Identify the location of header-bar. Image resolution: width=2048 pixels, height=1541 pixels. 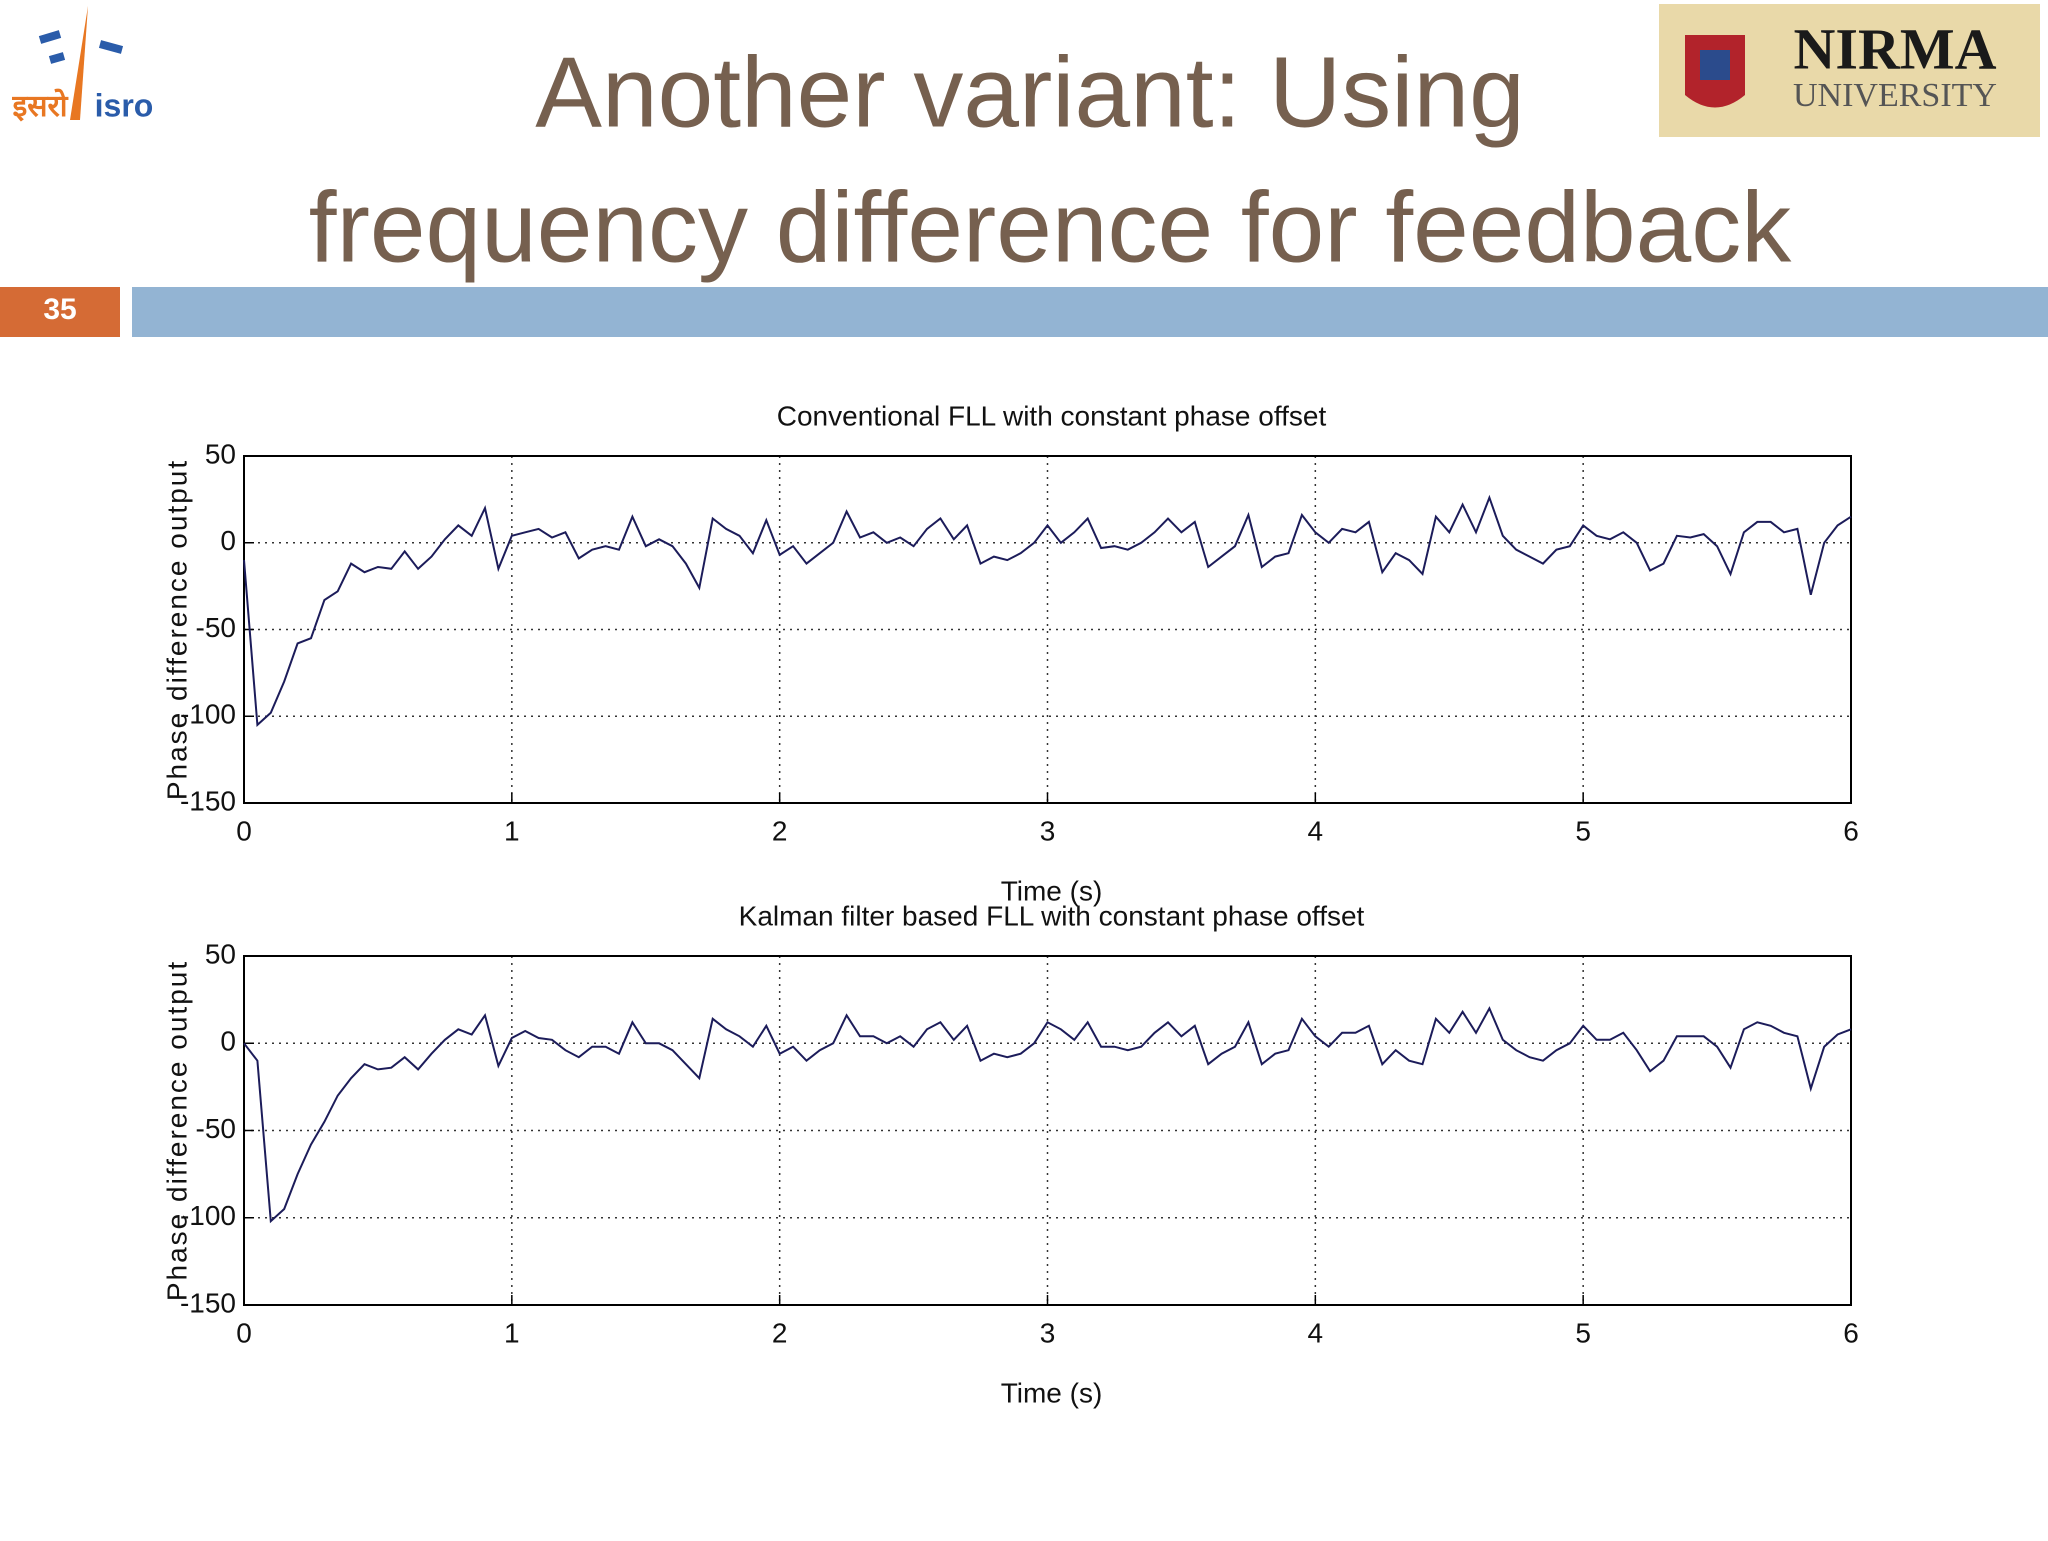
(1090, 312).